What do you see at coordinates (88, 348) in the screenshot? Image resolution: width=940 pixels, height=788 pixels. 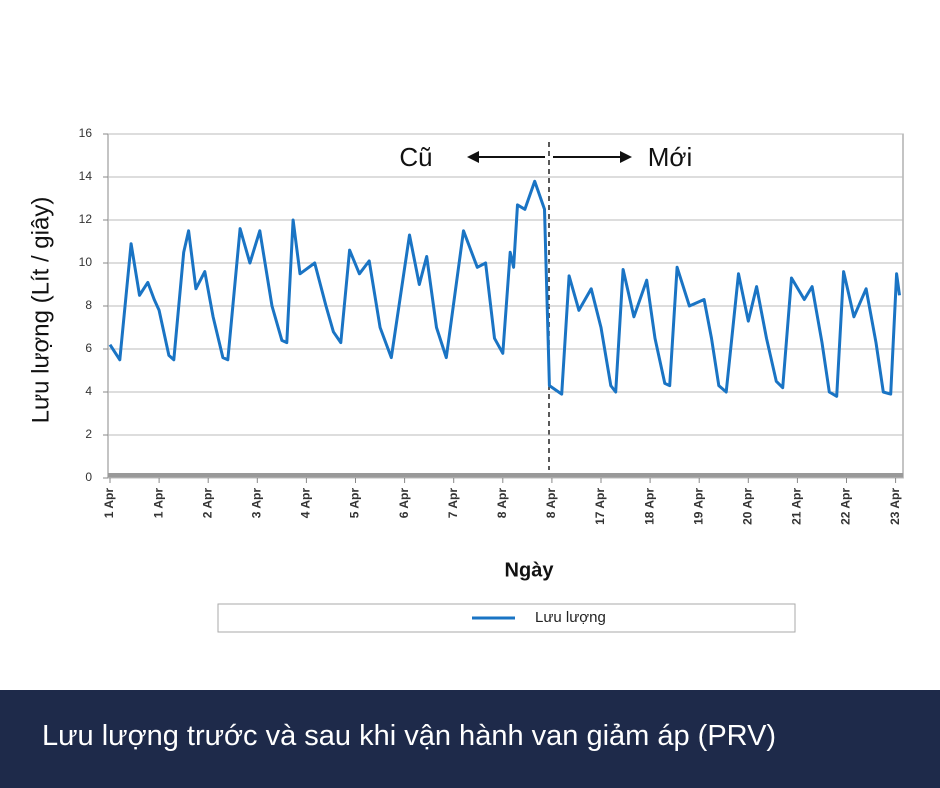 I see `y-tick-label: 6` at bounding box center [88, 348].